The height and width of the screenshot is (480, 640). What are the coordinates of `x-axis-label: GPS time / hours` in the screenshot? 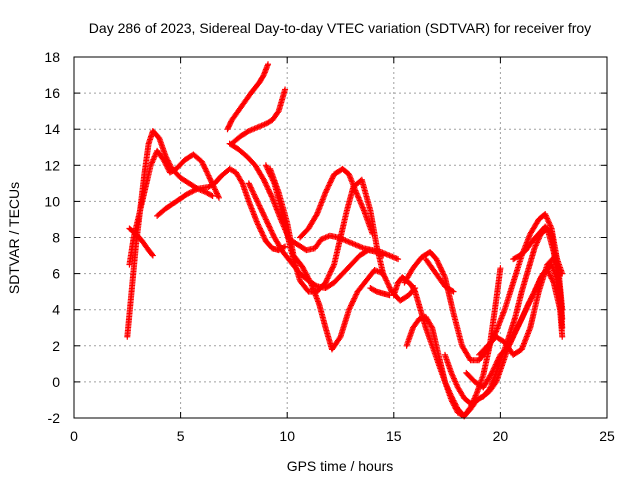 It's located at (340, 466).